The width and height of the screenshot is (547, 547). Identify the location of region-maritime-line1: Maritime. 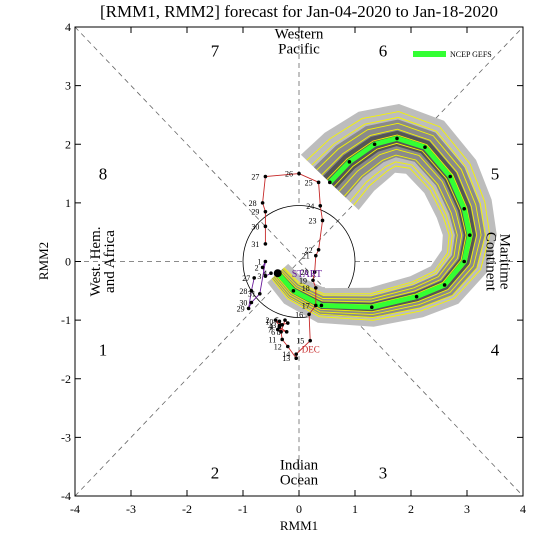
(505, 262).